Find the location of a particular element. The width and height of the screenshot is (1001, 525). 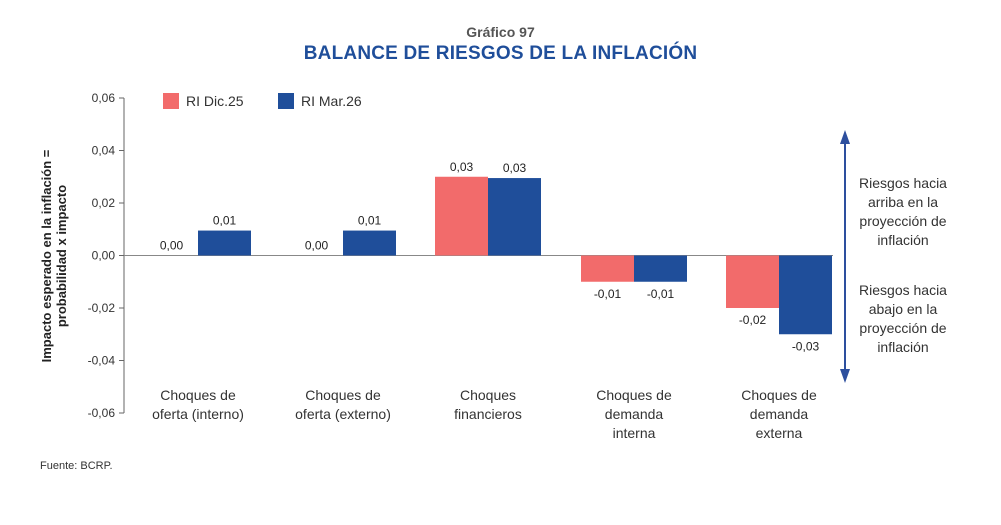

category-label: externa is located at coordinates (779, 433).